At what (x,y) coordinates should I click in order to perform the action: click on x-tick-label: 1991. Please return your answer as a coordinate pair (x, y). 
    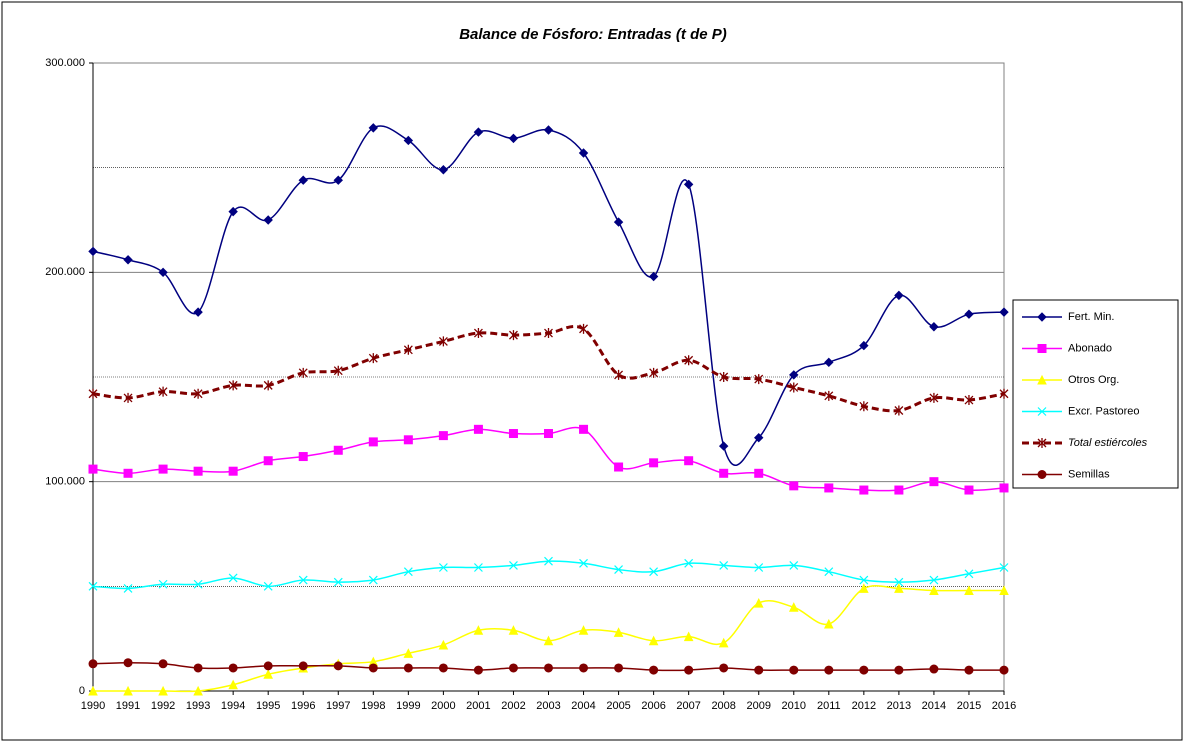
    Looking at the image, I should click on (128, 706).